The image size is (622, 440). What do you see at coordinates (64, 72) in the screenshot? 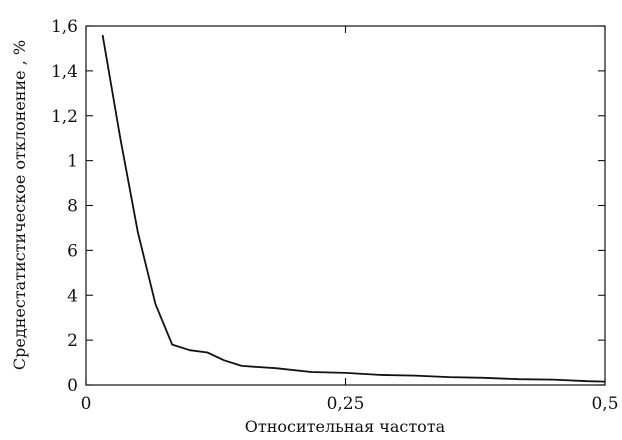
I see `y-tick-label: 1,4` at bounding box center [64, 72].